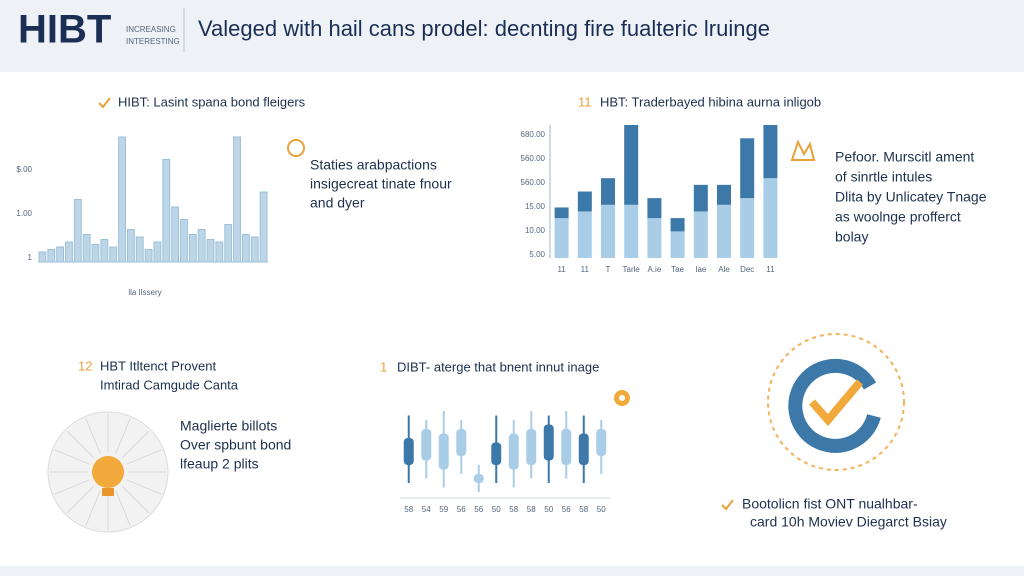 This screenshot has height=576, width=1024. I want to click on ring, so click(834, 405).